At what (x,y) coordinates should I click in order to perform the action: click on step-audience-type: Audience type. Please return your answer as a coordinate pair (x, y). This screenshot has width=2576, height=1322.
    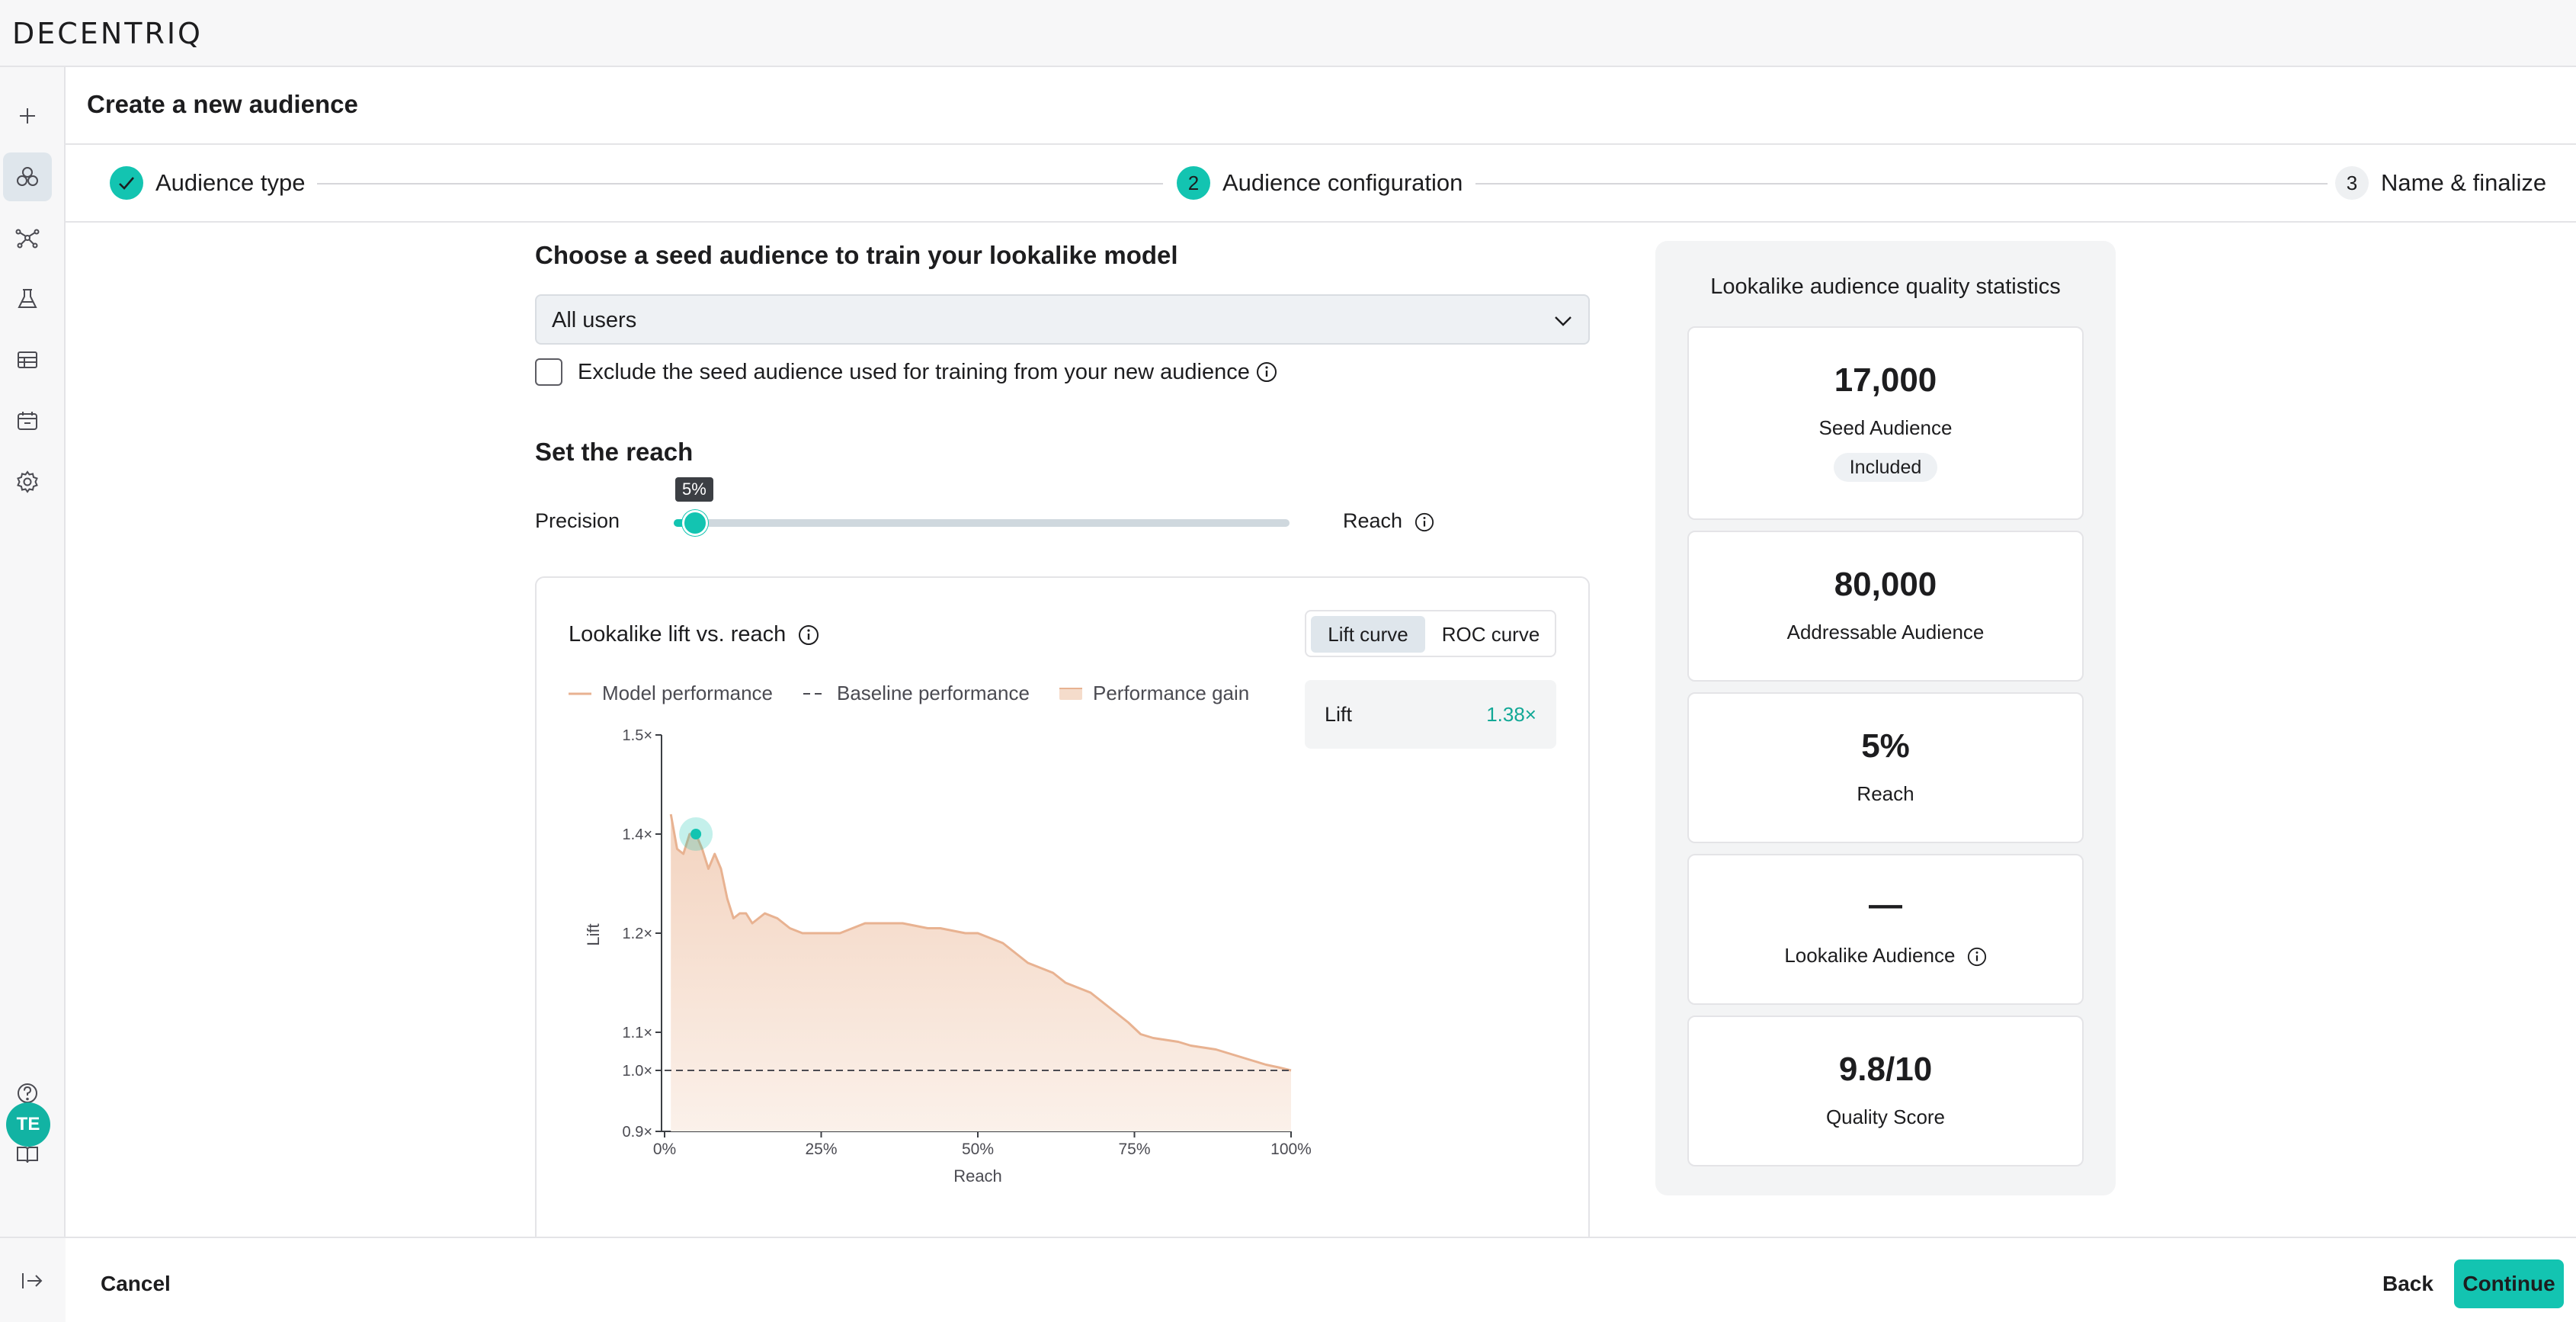
    Looking at the image, I should click on (207, 183).